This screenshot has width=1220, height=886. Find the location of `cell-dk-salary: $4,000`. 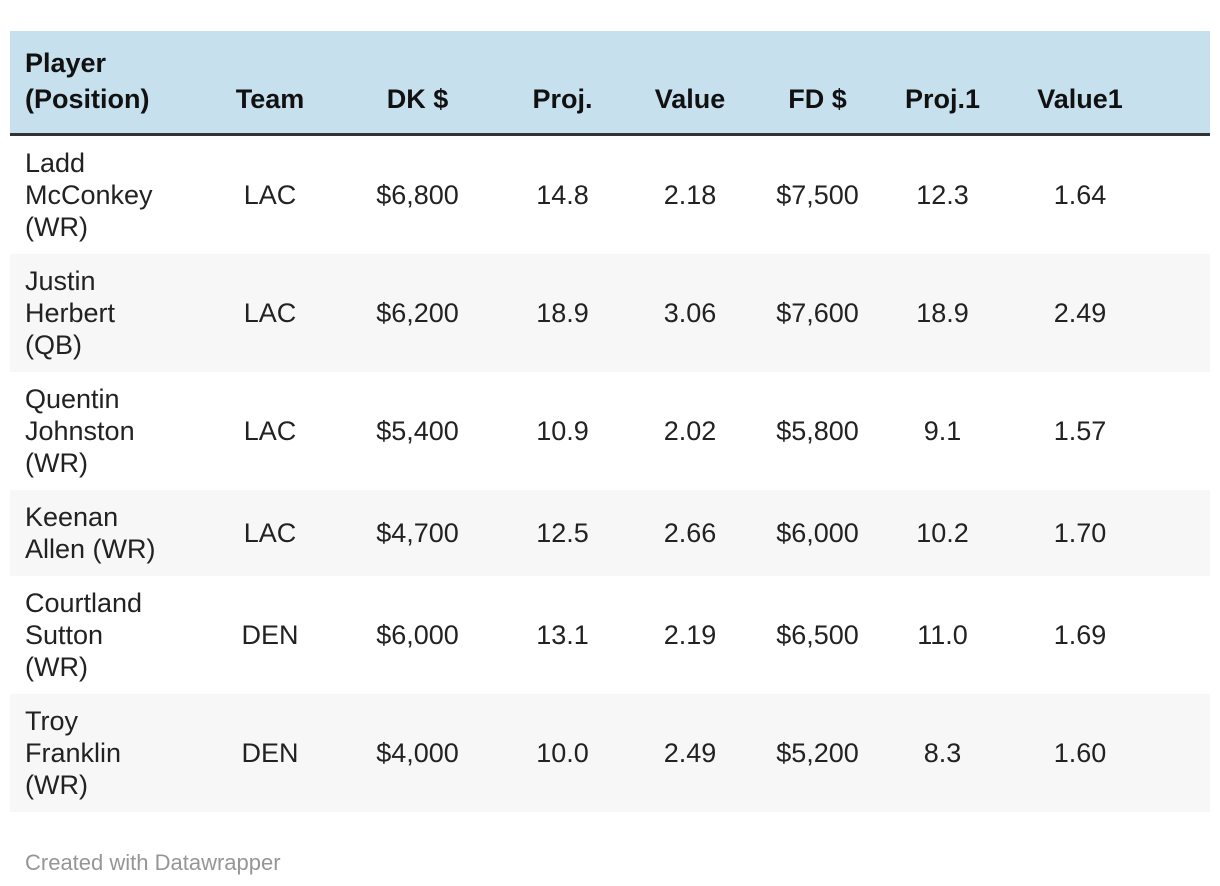

cell-dk-salary: $4,000 is located at coordinates (417, 753).